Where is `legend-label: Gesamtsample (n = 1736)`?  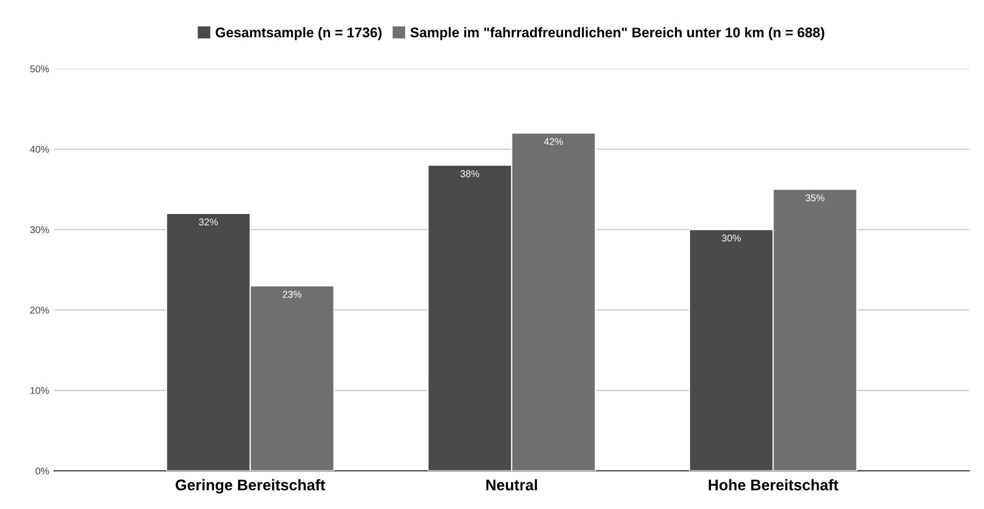 legend-label: Gesamtsample (n = 1736) is located at coordinates (299, 33).